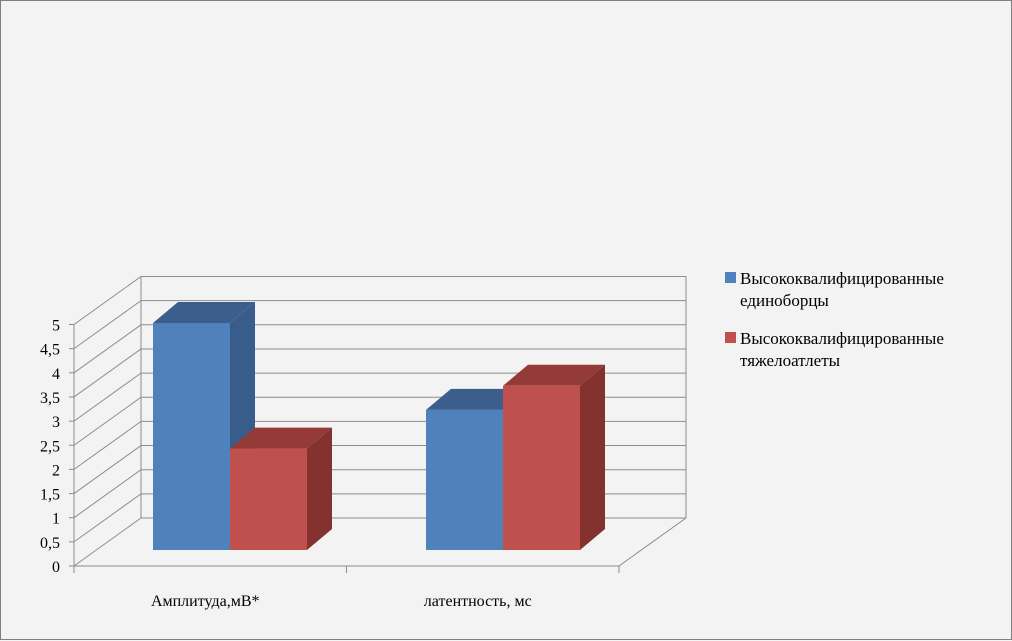 The height and width of the screenshot is (641, 1012). Describe the element at coordinates (652, 542) in the screenshot. I see `floor-right-edge` at that location.